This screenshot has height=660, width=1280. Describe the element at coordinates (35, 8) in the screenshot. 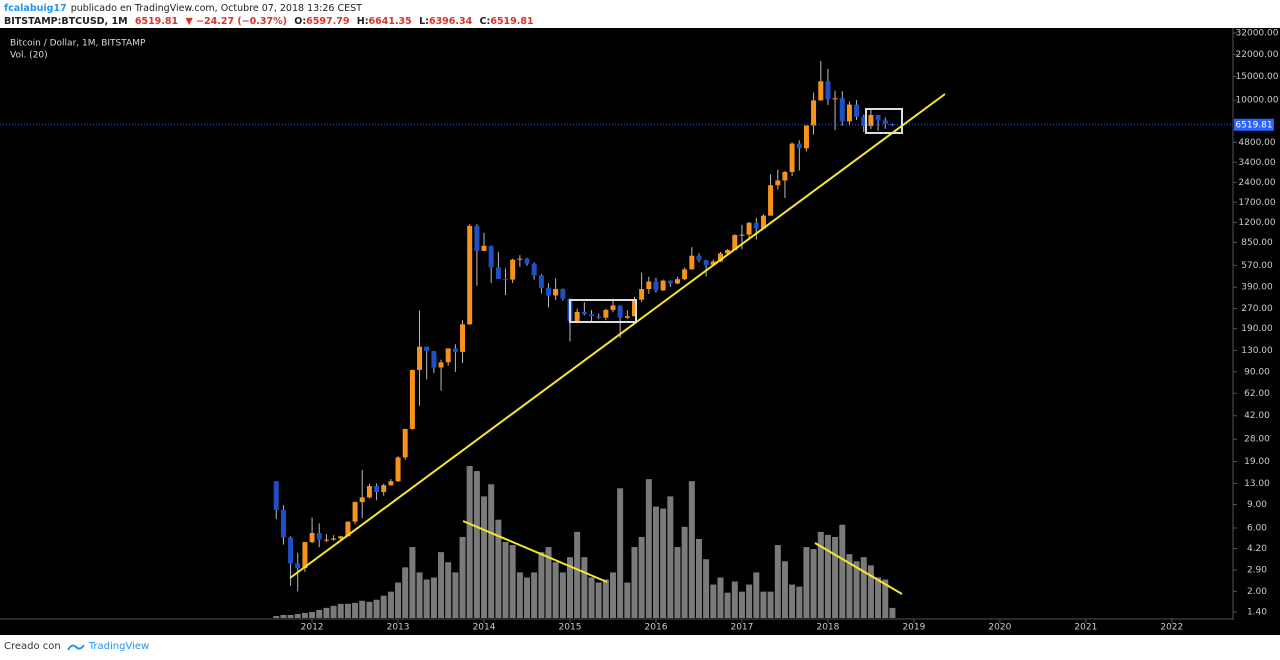

I see `author: fcalabuig17` at that location.